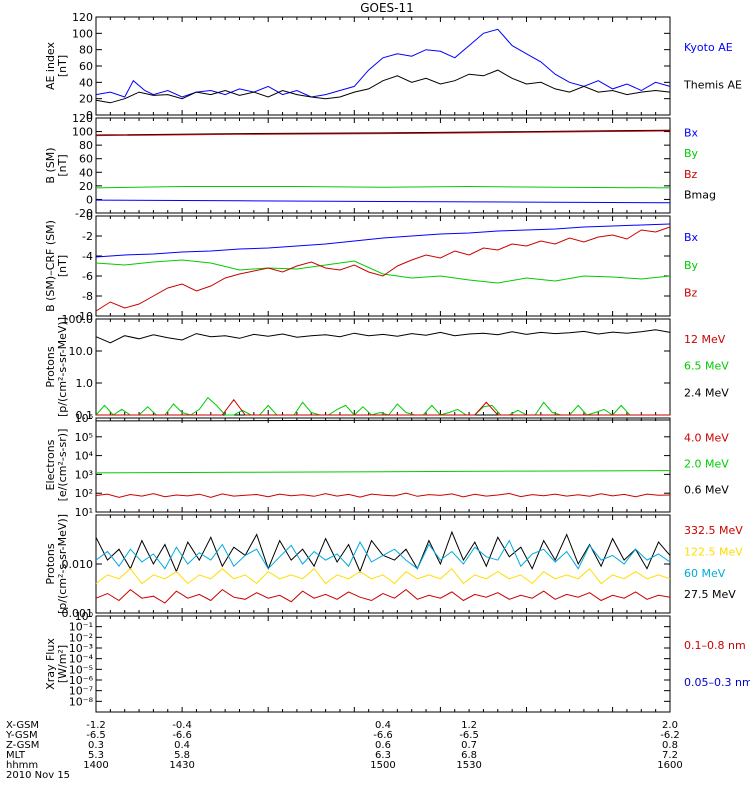 The image size is (750, 804). I want to click on legend-entry: 2.0 MeV, so click(706, 464).